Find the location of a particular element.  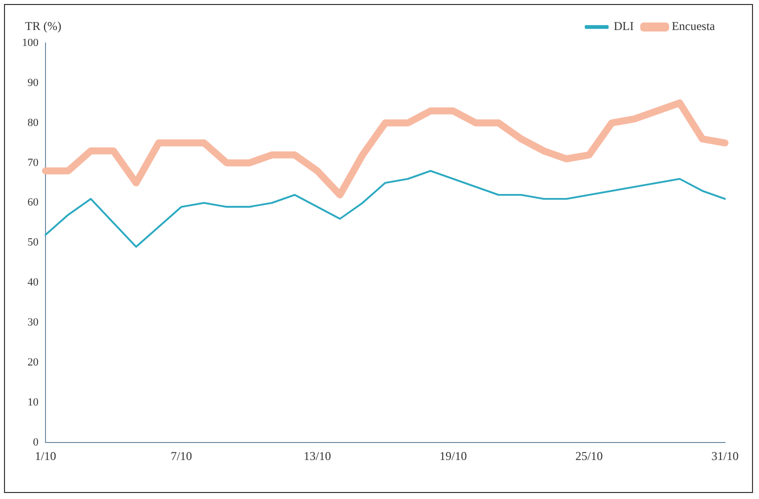

x-tick-label: 31/10 is located at coordinates (725, 455).